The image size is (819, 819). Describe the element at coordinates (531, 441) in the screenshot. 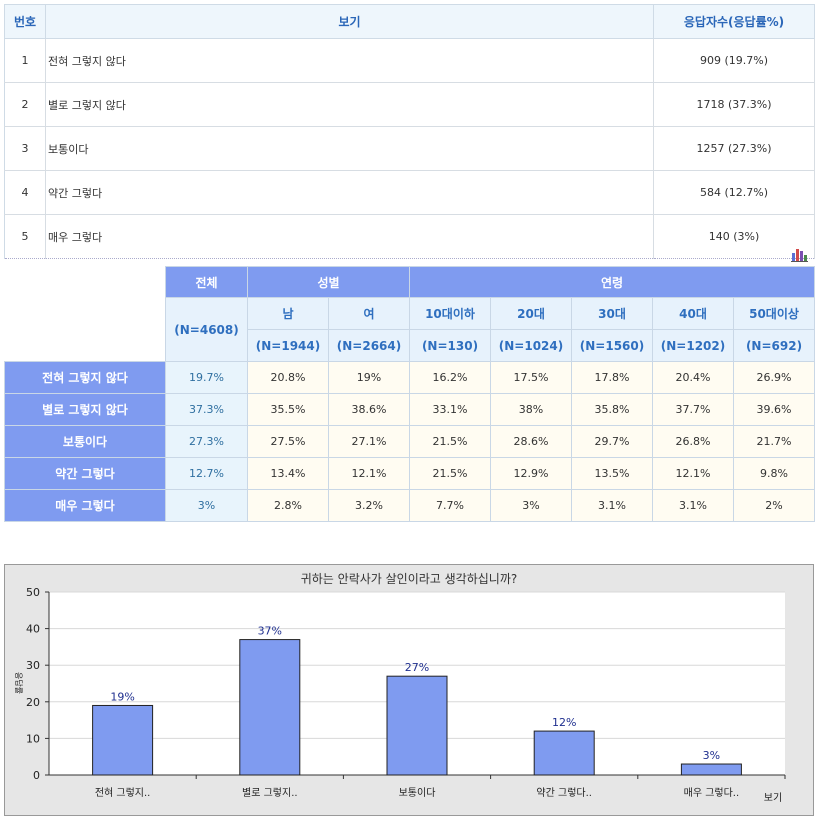

I see `value-cell: 28.6%` at that location.